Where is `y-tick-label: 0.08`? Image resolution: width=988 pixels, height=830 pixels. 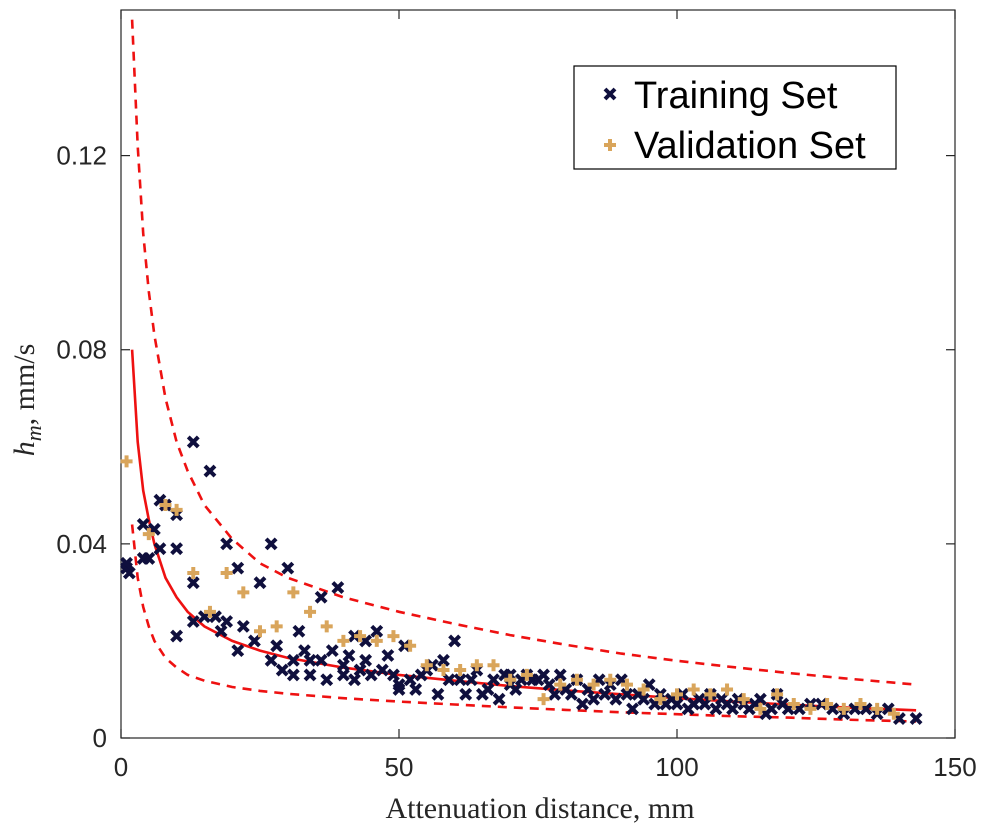 y-tick-label: 0.08 is located at coordinates (81, 350).